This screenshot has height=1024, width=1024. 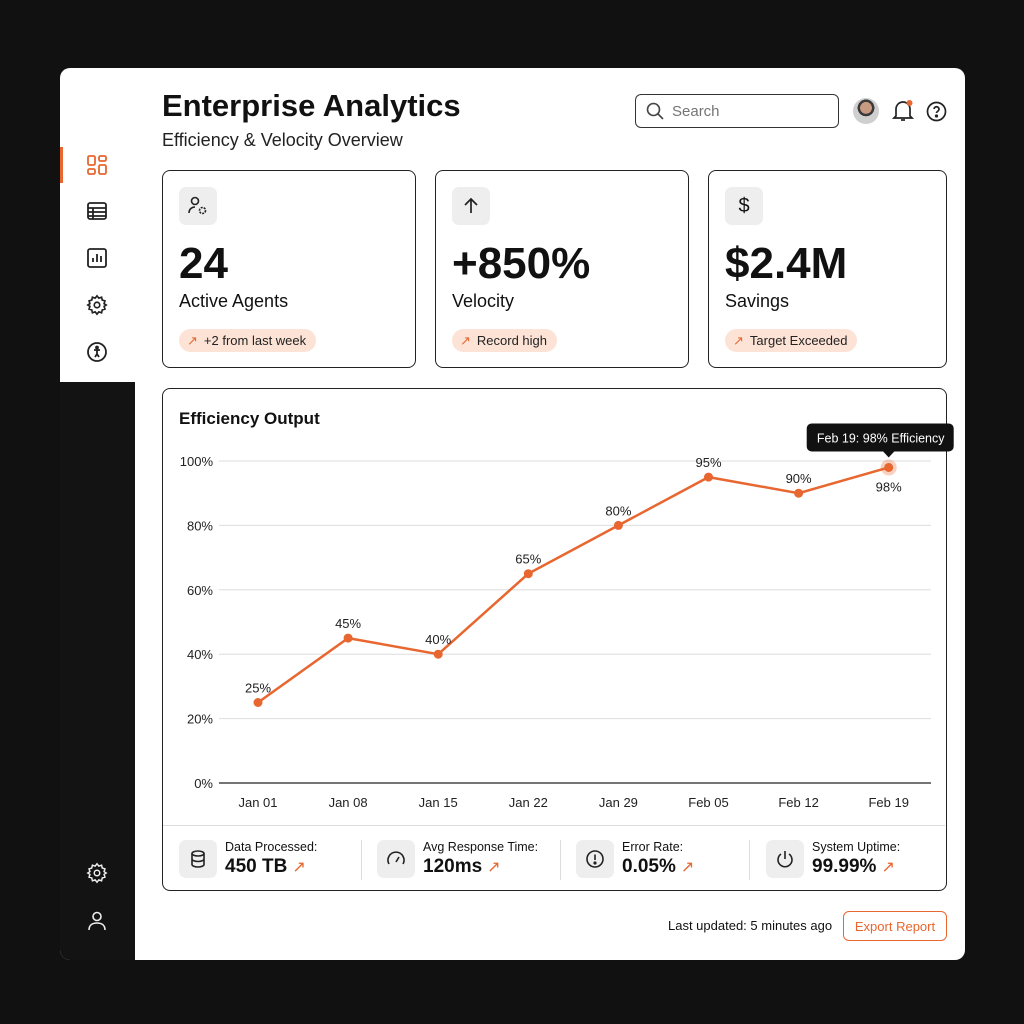 What do you see at coordinates (888, 454) in the screenshot?
I see `tooltip-pointer` at bounding box center [888, 454].